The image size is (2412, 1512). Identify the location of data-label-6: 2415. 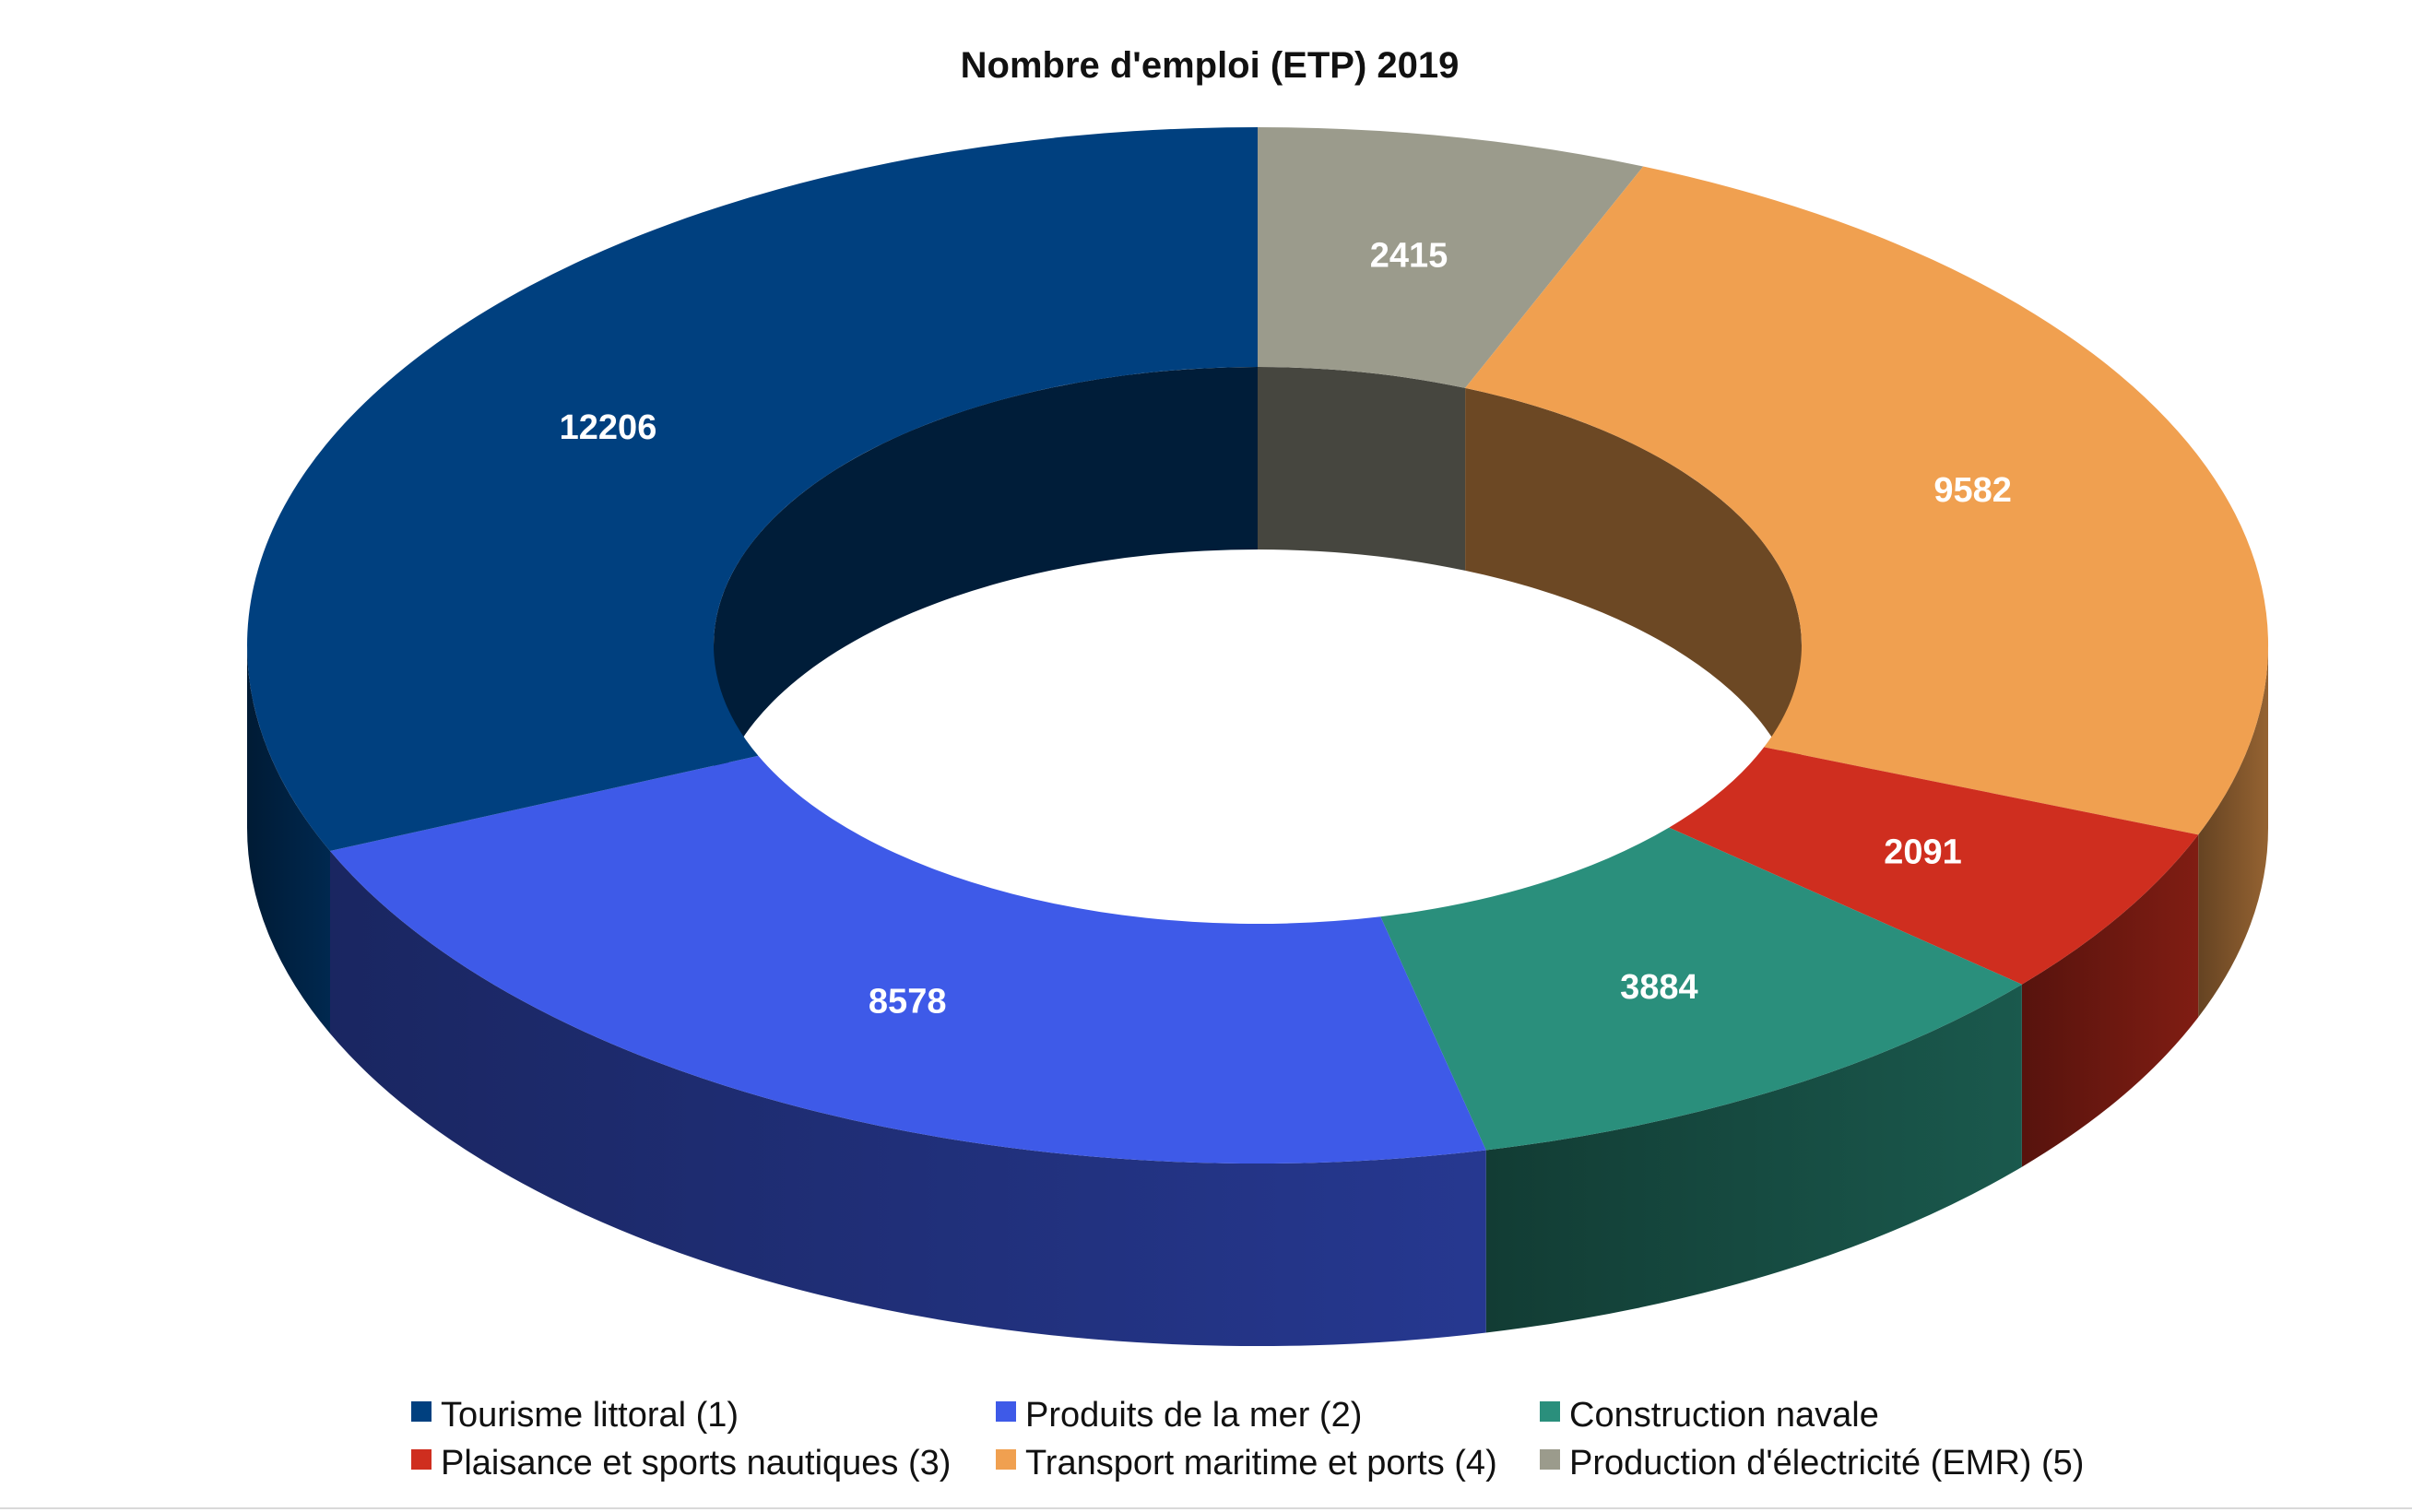
(1409, 255).